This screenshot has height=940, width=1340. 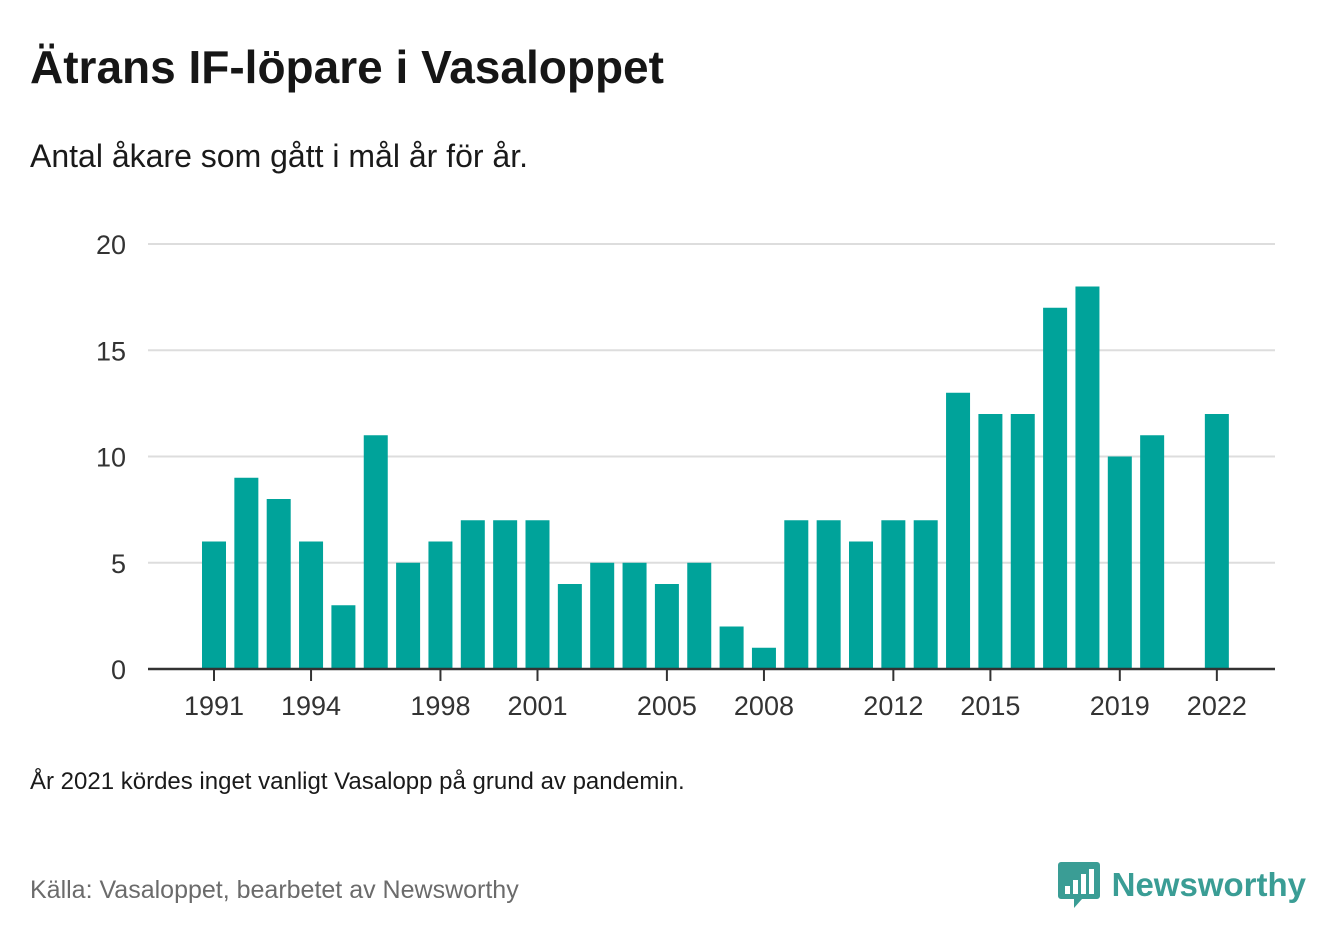 I want to click on x-tick-label: 1998, so click(x=440, y=706).